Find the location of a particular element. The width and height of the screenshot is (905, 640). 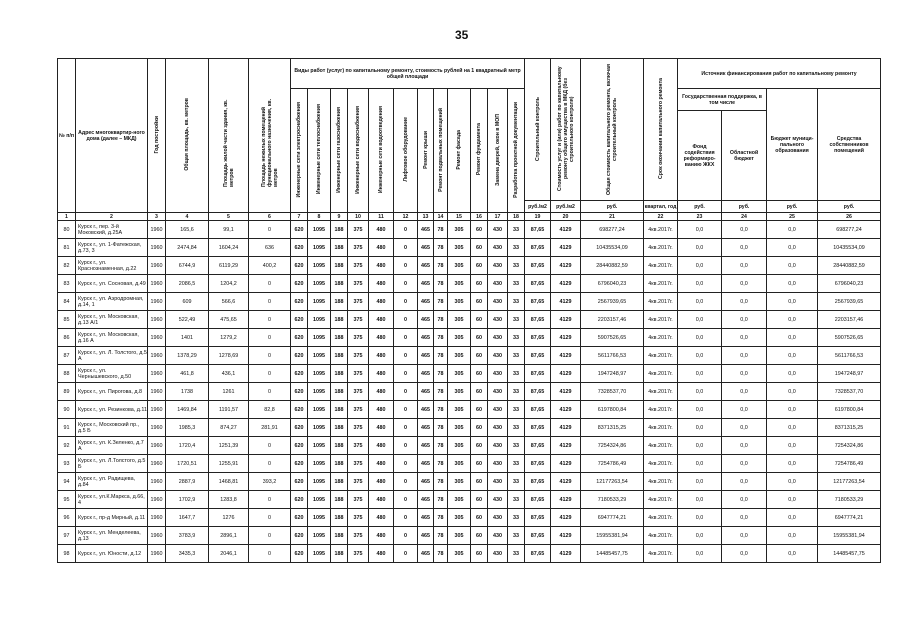

table-cell: 2046,1 is located at coordinates (228, 553).